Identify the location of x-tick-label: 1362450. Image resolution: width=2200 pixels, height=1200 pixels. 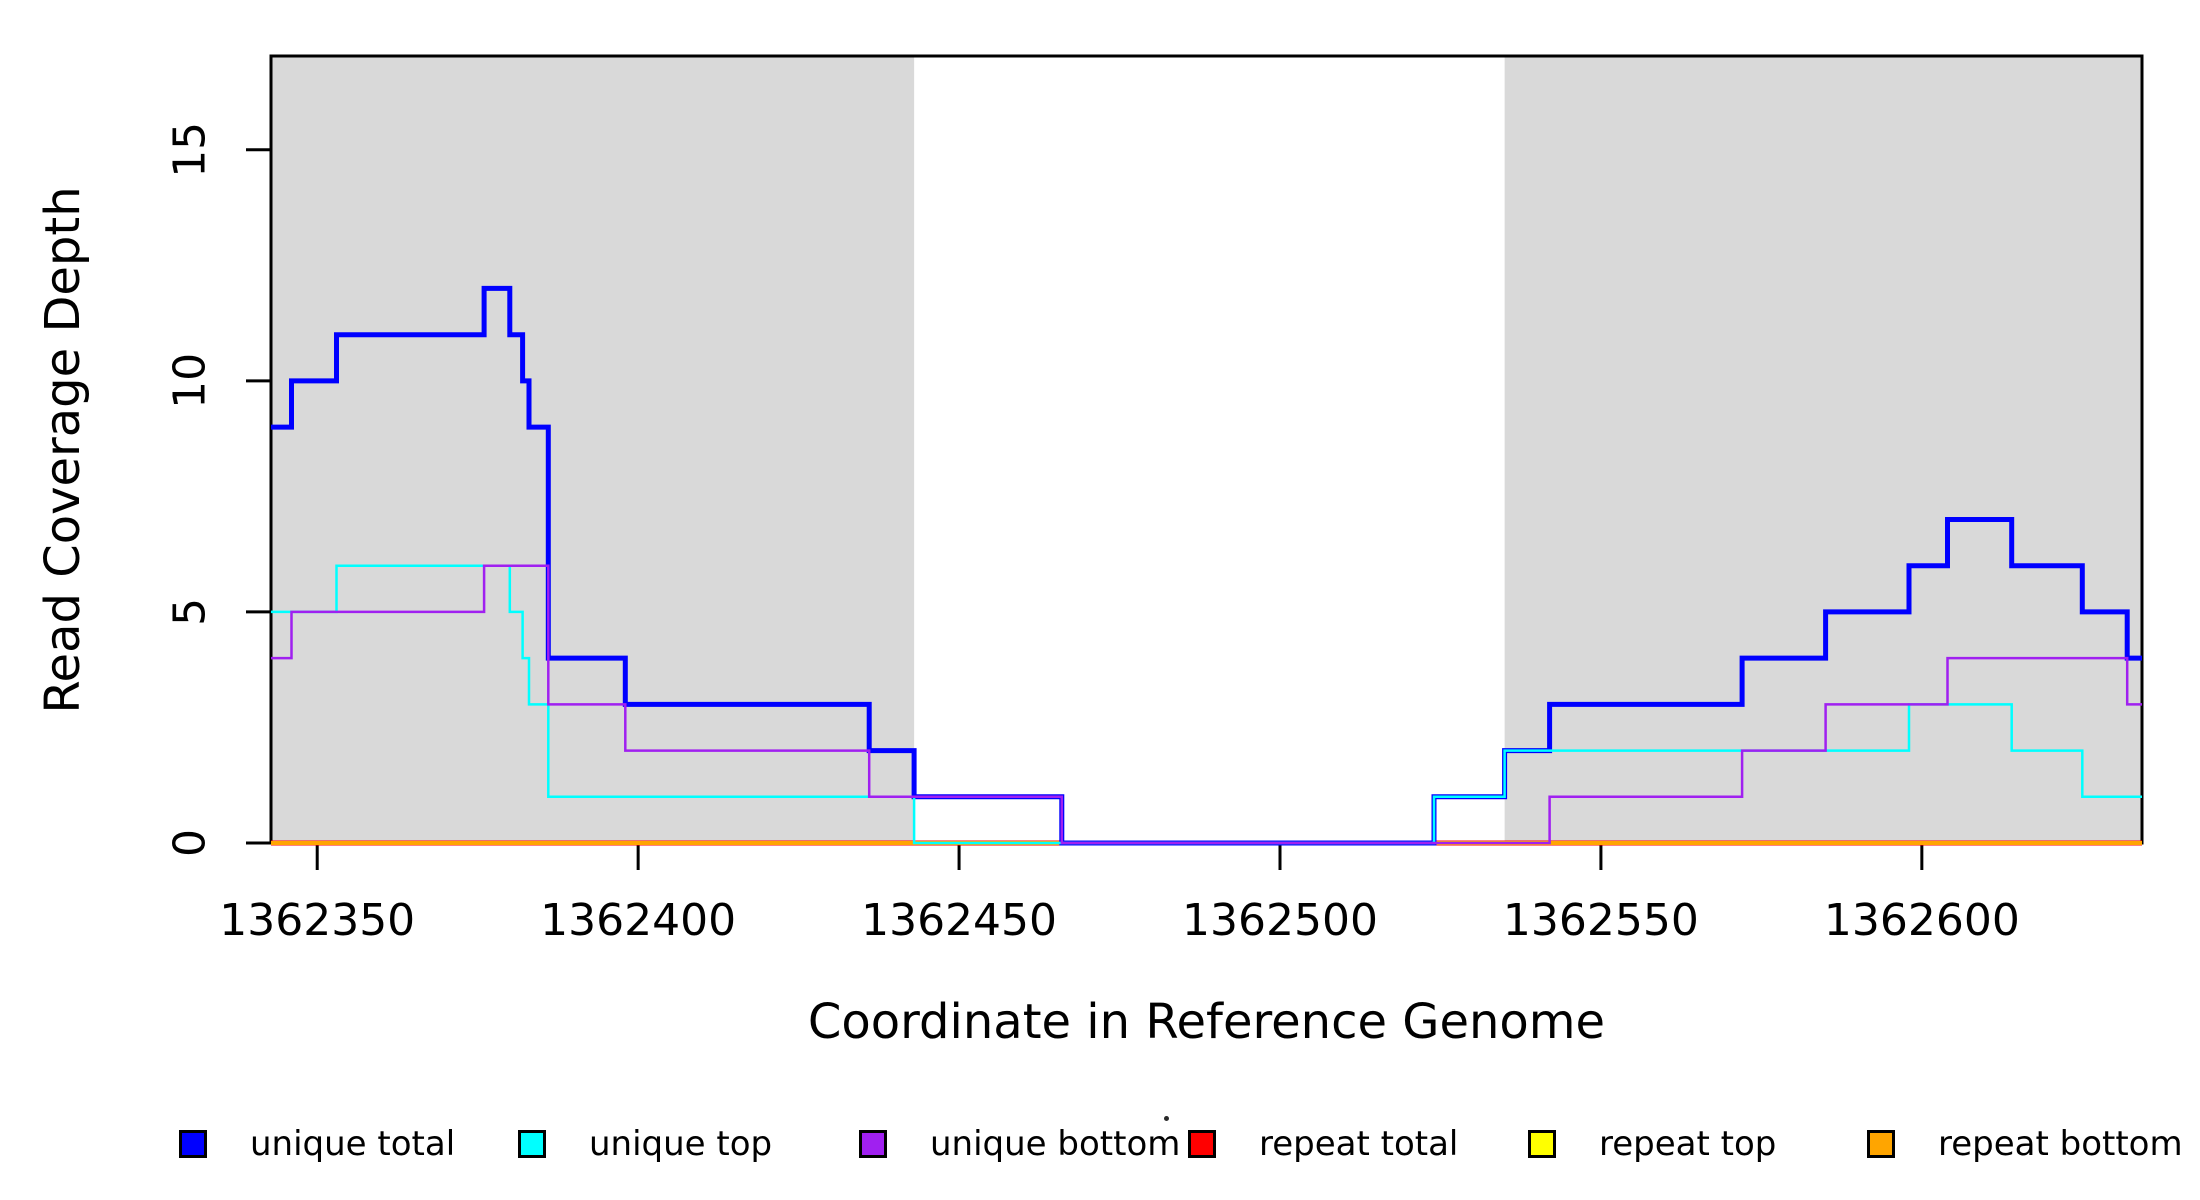
(959, 920).